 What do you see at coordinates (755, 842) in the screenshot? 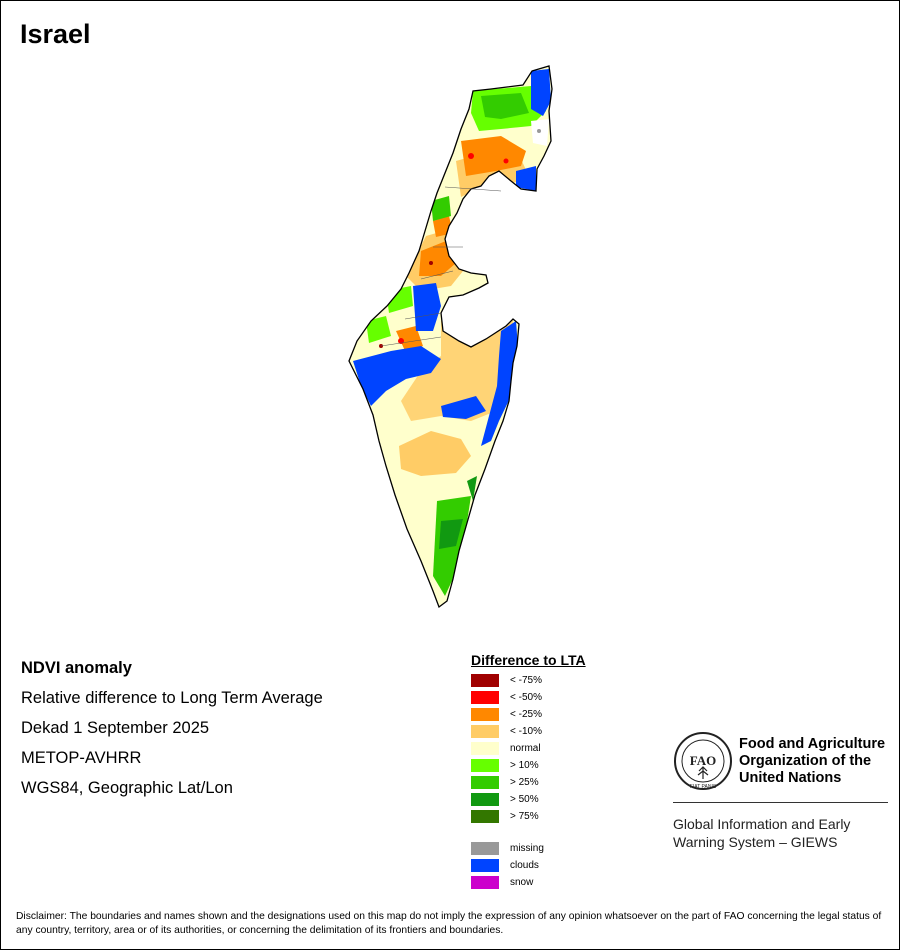
I see `giews-name-line: Warning System – GIEWS` at bounding box center [755, 842].